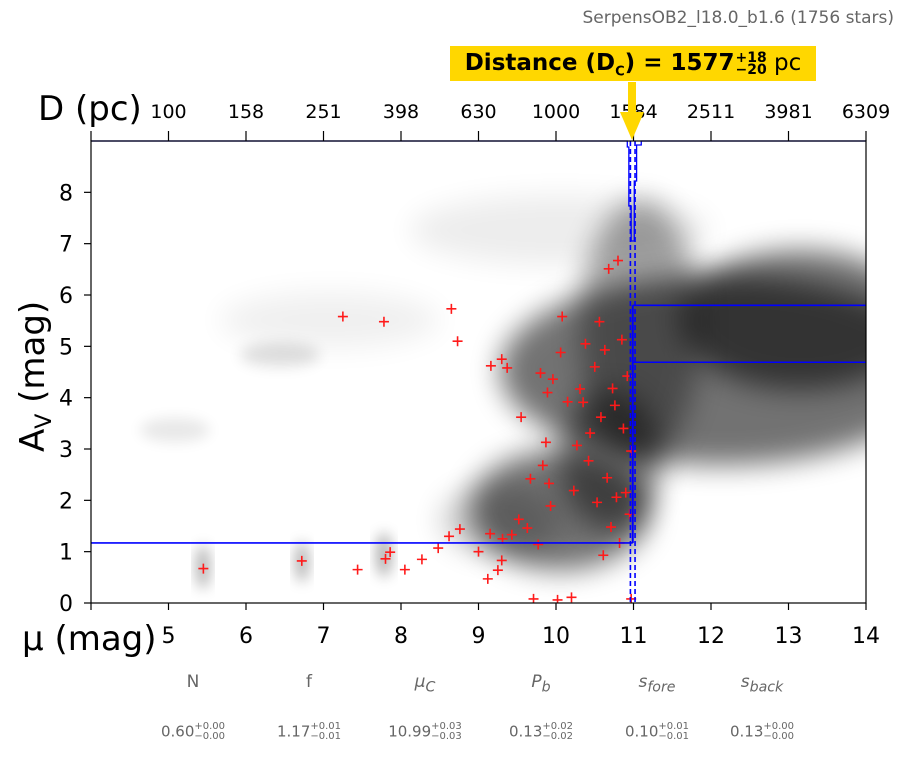 This screenshot has width=904, height=759. I want to click on distance-err-plus: +18, so click(751, 57).